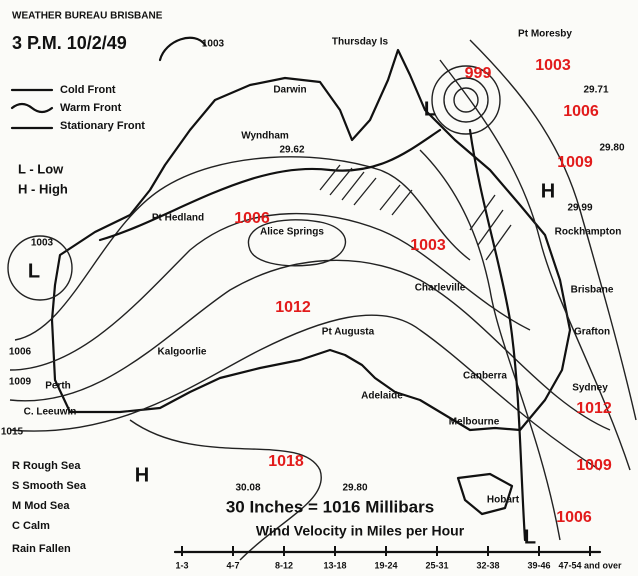  What do you see at coordinates (41, 506) in the screenshot?
I see `sea-state: M Mod Sea` at bounding box center [41, 506].